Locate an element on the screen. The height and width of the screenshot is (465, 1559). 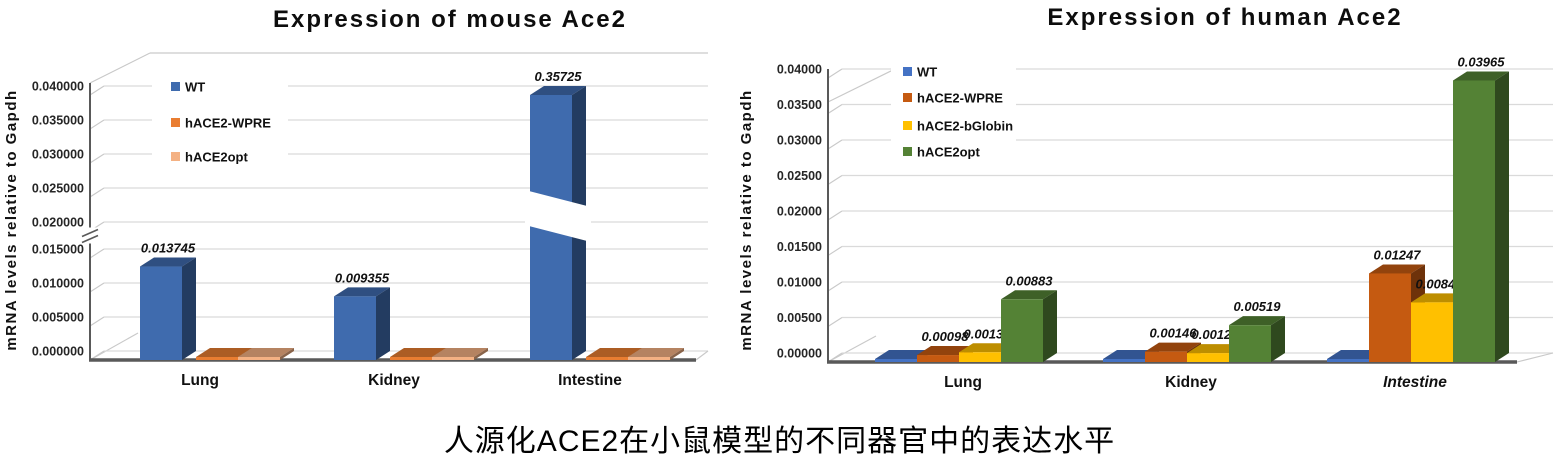
category-label: Intestine is located at coordinates (590, 380).